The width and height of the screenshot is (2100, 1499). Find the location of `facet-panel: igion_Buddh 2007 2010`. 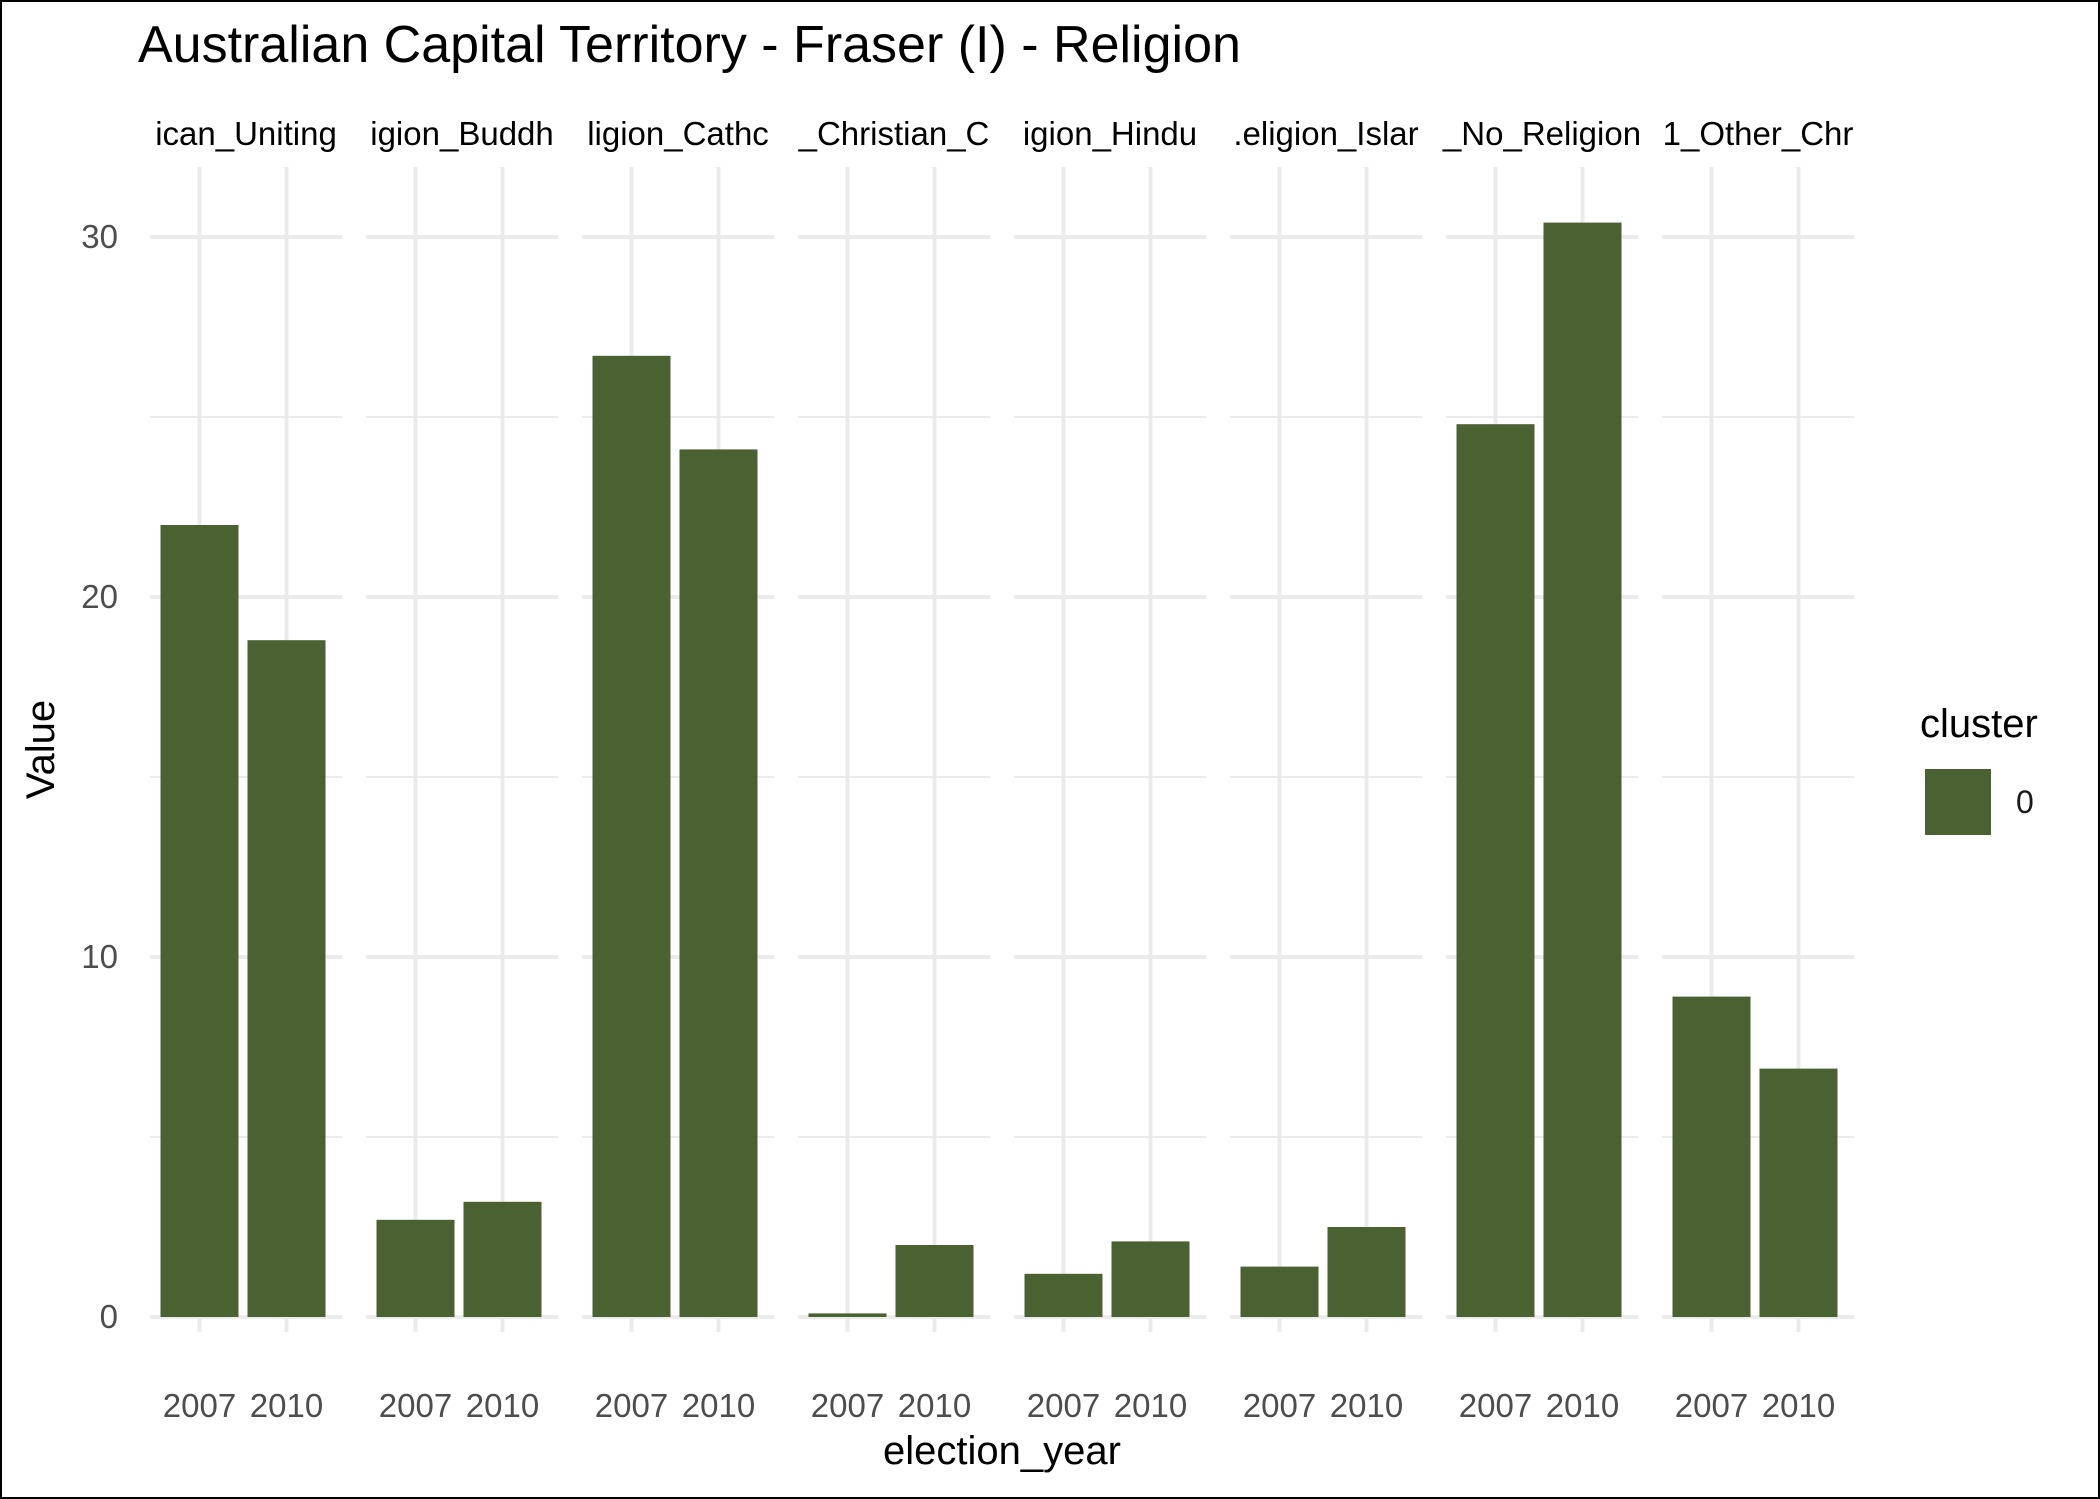

facet-panel: igion_Buddh 2007 2010 is located at coordinates (462, 769).